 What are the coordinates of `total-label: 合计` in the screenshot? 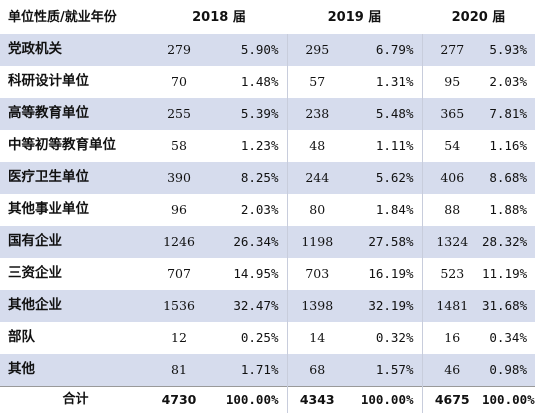 It's located at (75, 399).